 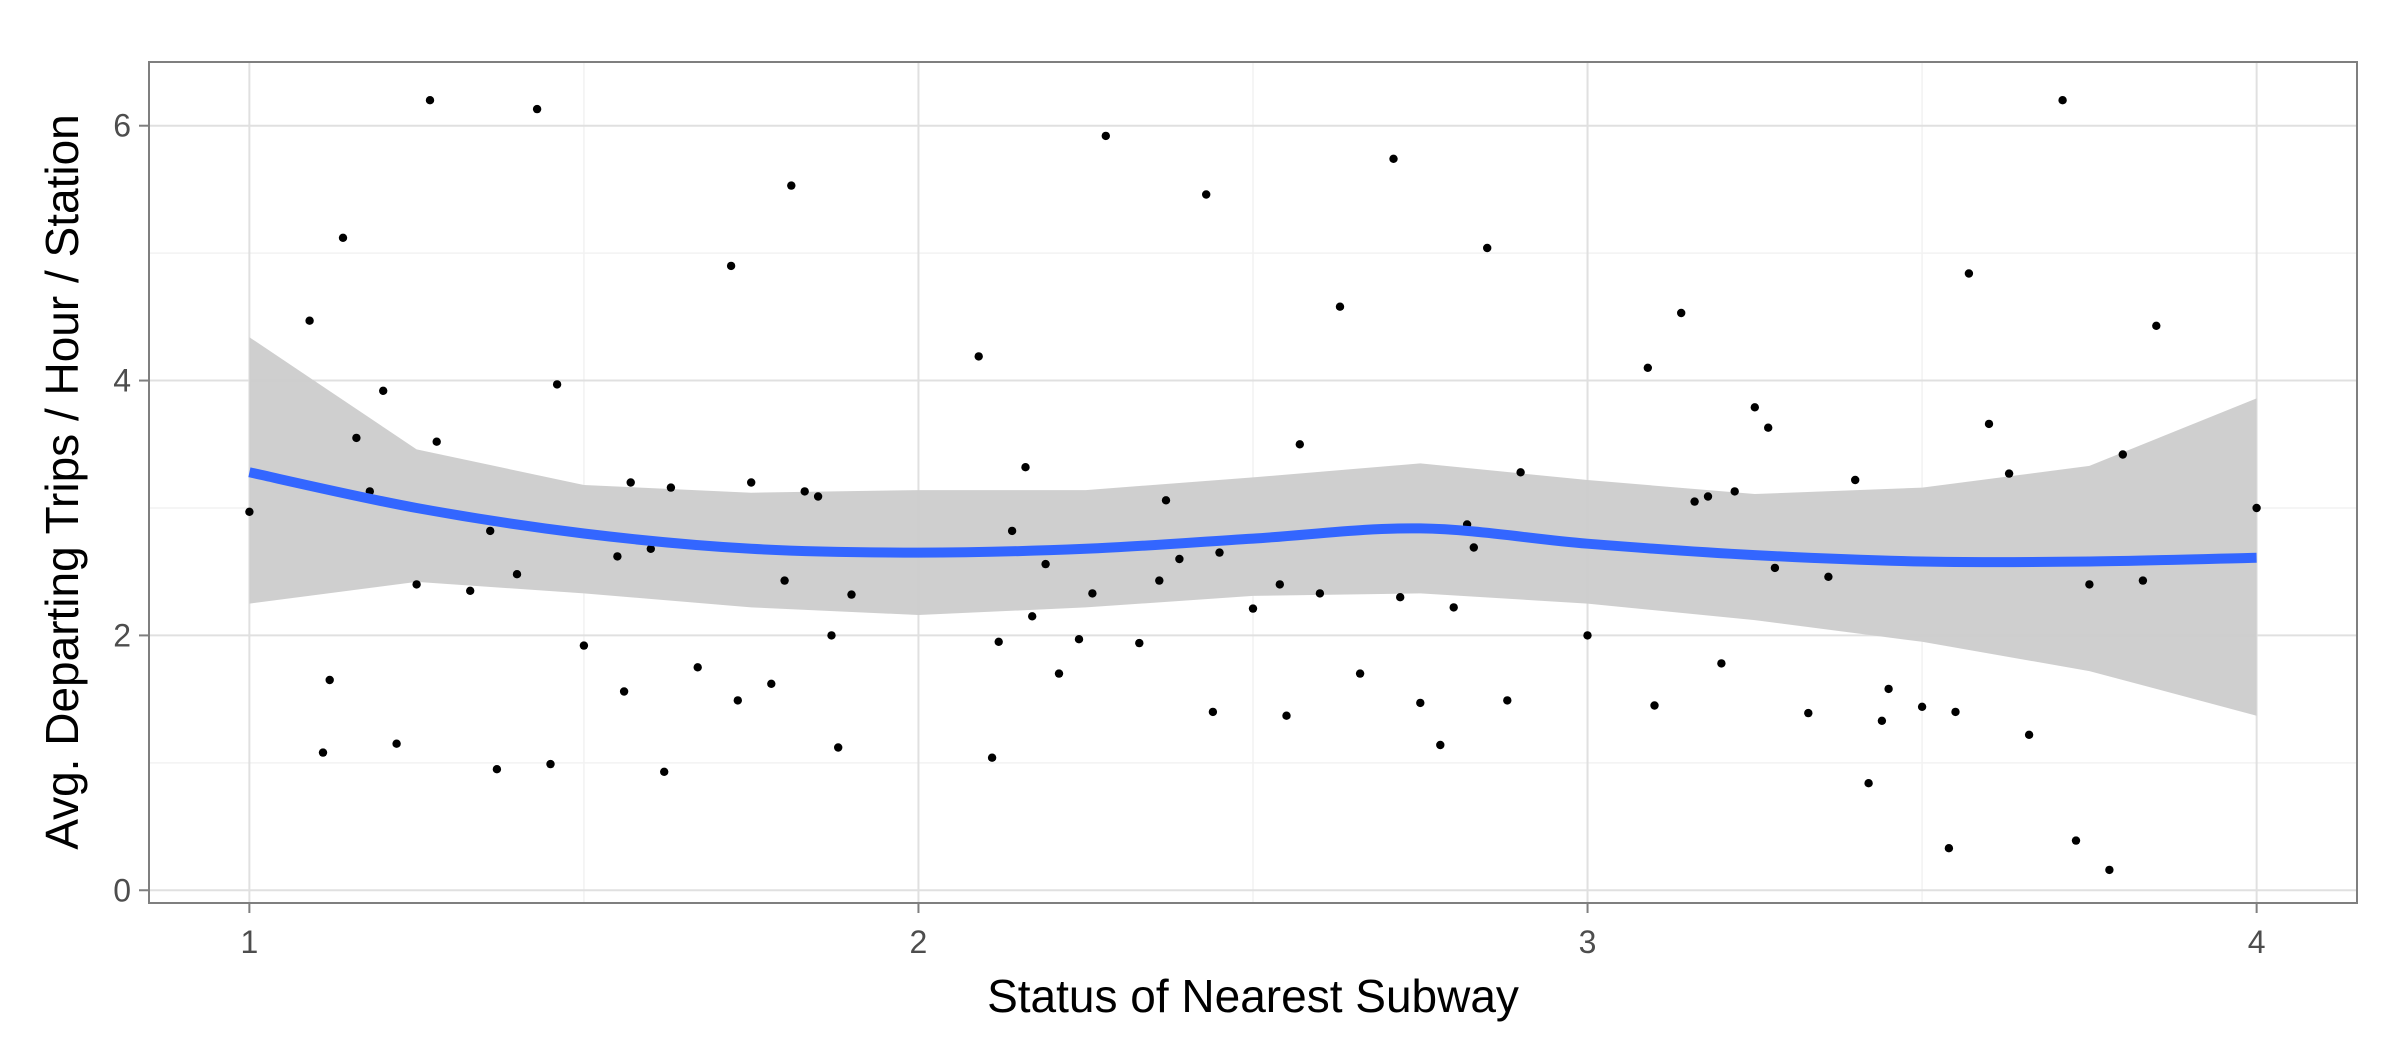 I want to click on smooth-trend-line, so click(x=1252, y=517).